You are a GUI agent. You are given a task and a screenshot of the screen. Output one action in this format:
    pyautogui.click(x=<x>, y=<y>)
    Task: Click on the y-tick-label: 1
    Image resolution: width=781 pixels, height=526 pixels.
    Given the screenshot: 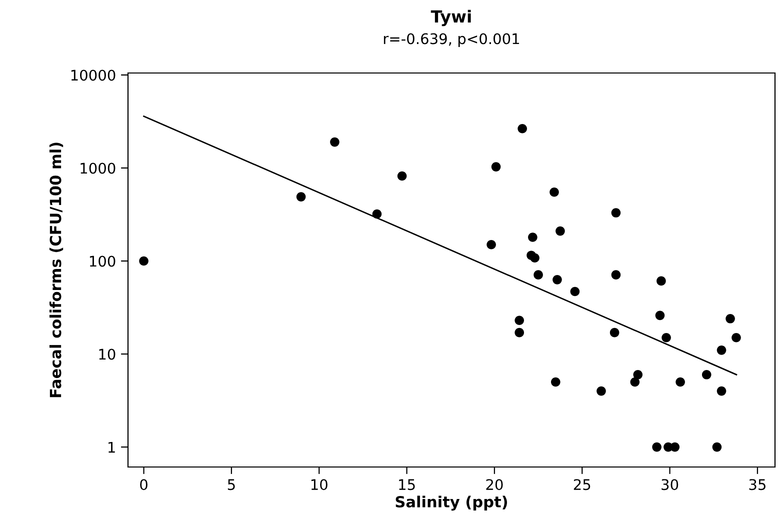 What is the action you would take?
    pyautogui.click(x=111, y=447)
    